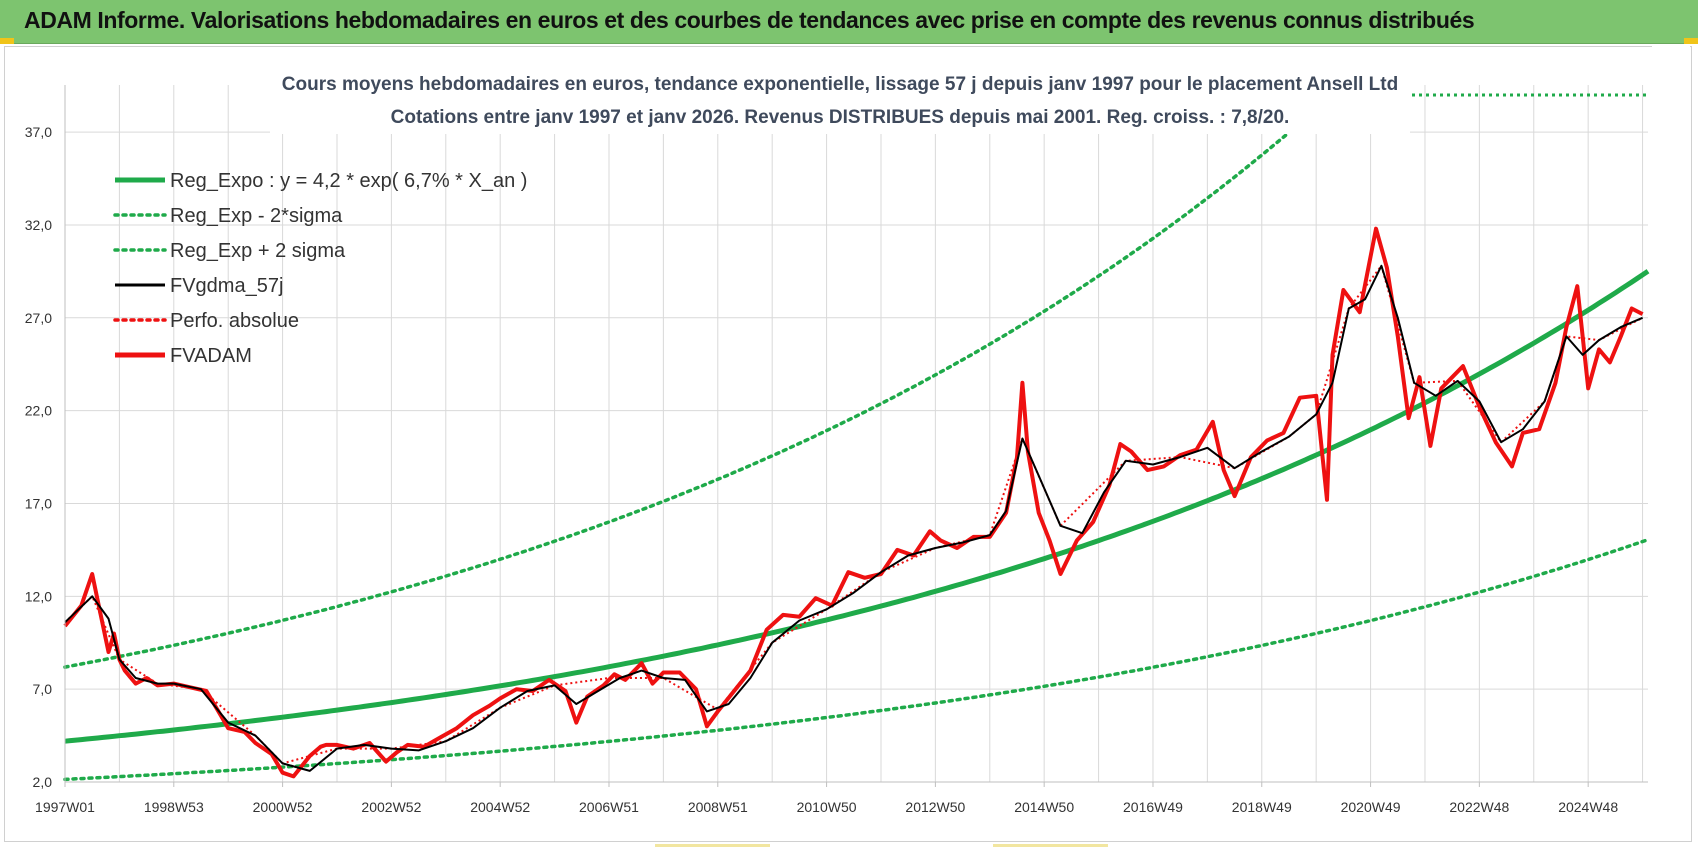  What do you see at coordinates (283, 807) in the screenshot?
I see `x-tick-label: 2000W52` at bounding box center [283, 807].